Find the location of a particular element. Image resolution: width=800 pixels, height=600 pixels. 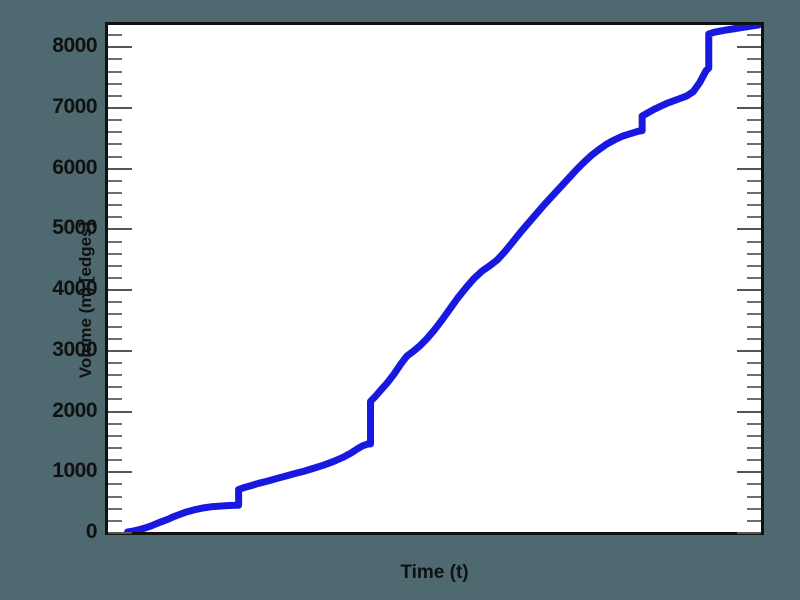

y-axis-tick-label: 3000 is located at coordinates (74, 349).